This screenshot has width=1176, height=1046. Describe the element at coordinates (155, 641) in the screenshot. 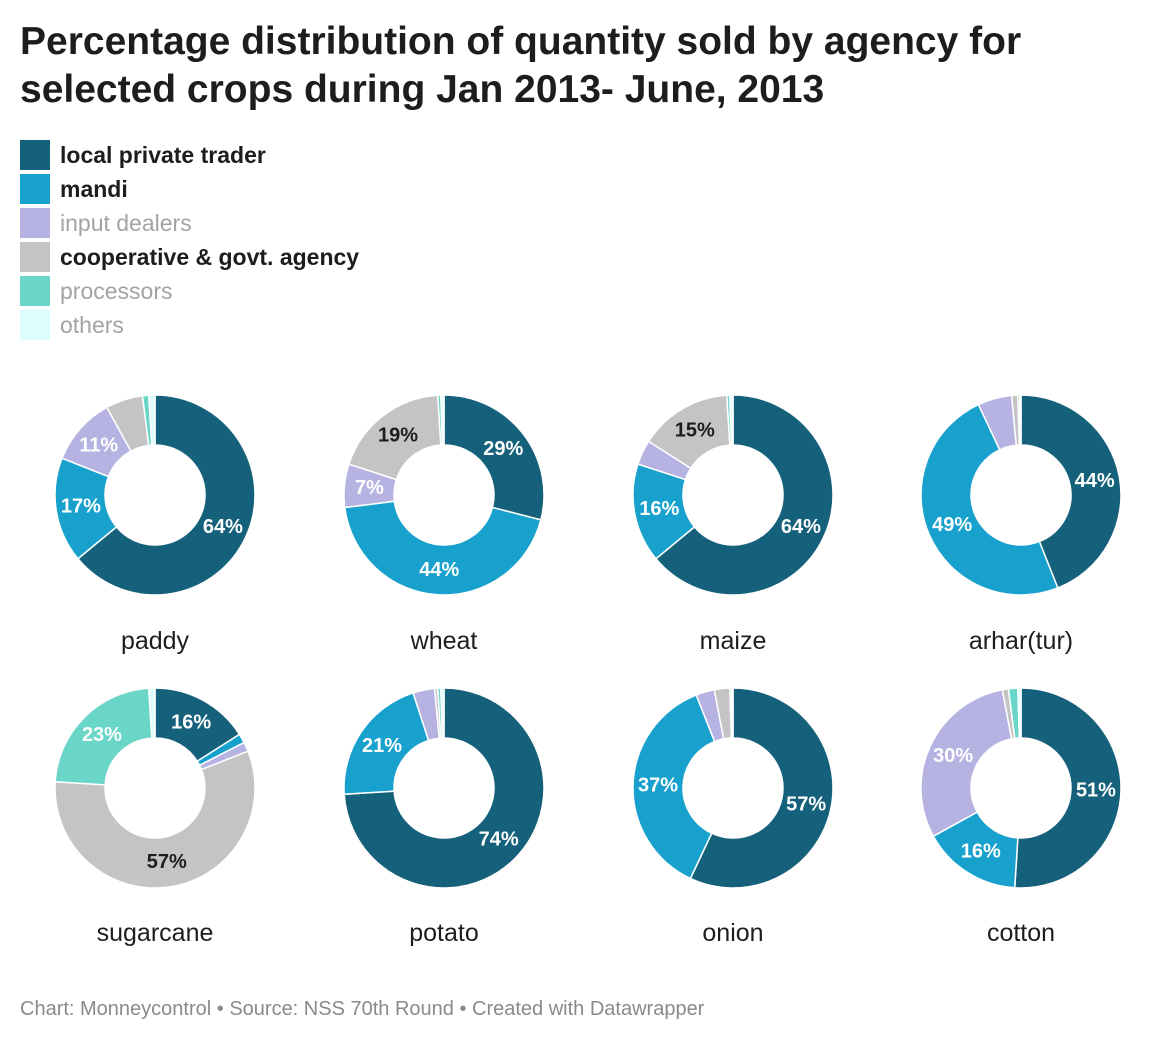

I see `crop-label-paddy: paddy` at that location.